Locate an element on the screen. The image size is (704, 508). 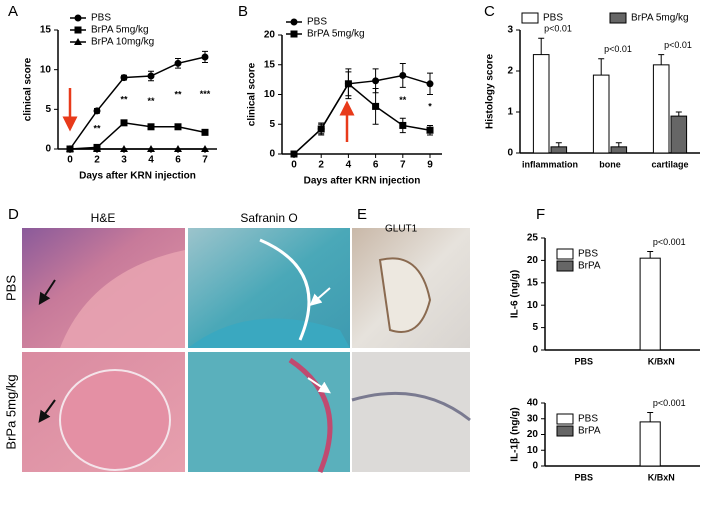
y-tick-label: 2 is located at coordinates (510, 71).